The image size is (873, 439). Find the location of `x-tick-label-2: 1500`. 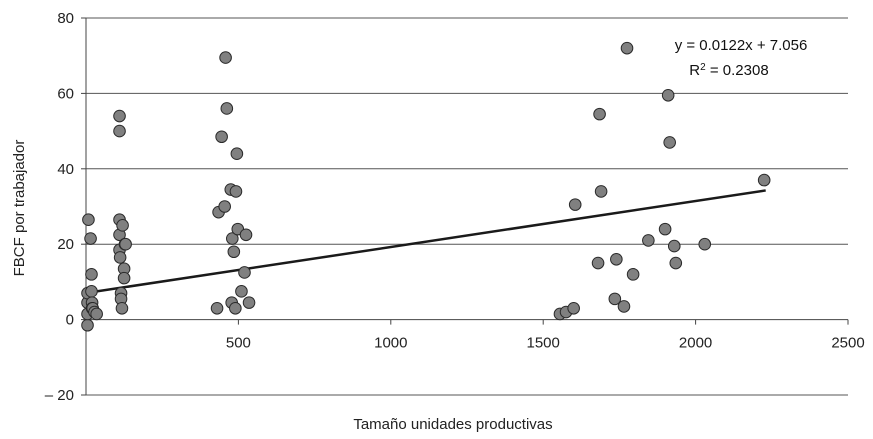

x-tick-label-2: 1500 is located at coordinates (543, 343).